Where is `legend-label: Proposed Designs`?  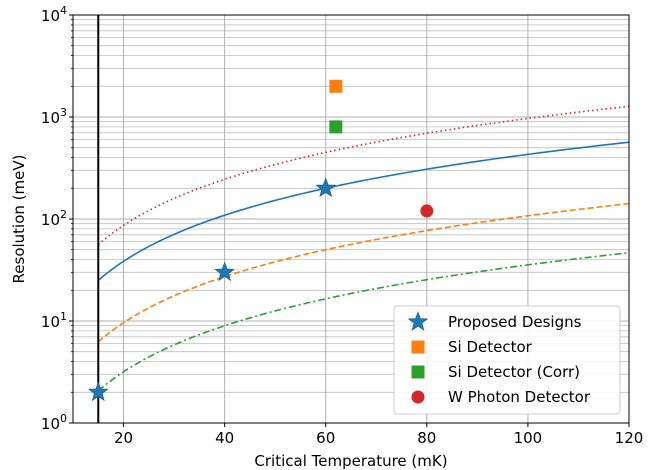
legend-label: Proposed Designs is located at coordinates (515, 322).